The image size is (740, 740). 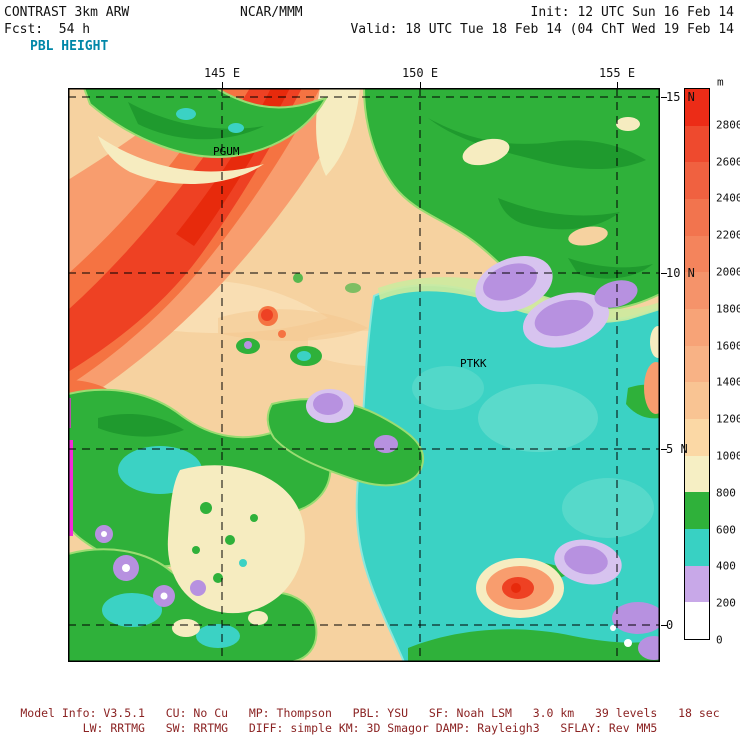 I want to click on colorbar-tick-label: 1200, so click(x=728, y=419).